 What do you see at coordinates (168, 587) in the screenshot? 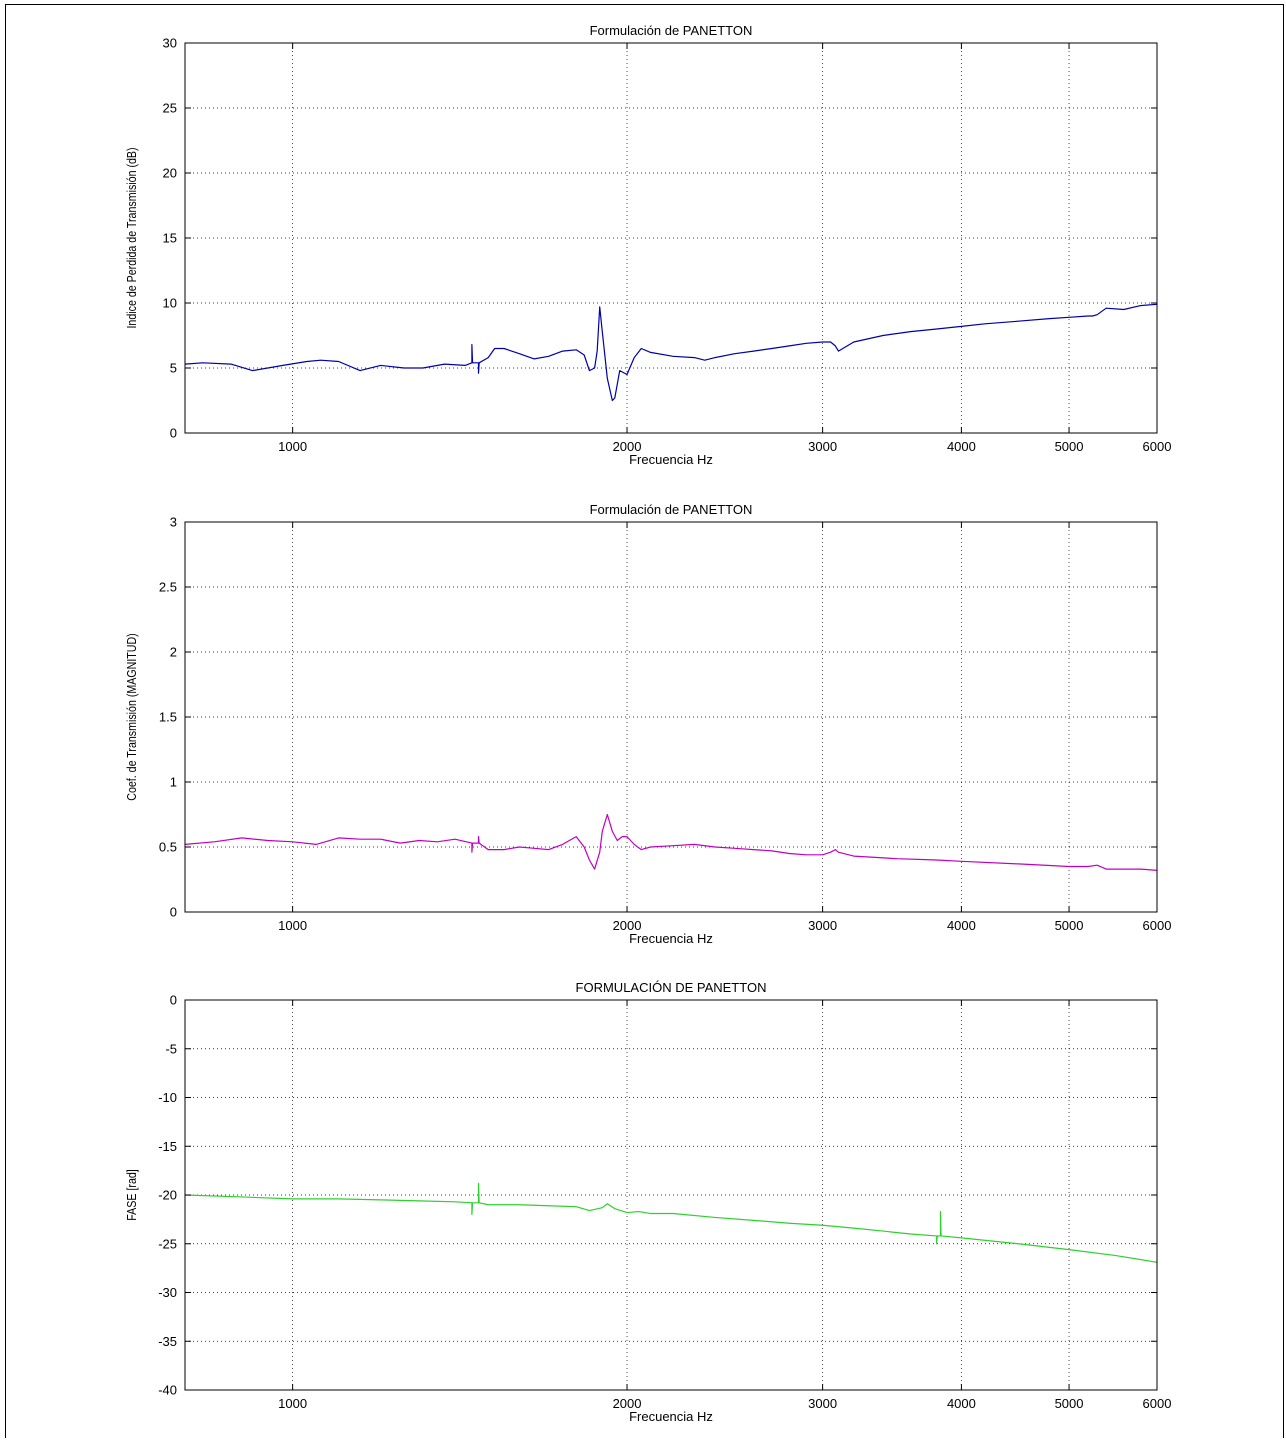
I see `y-tick-label: 2.5` at bounding box center [168, 587].